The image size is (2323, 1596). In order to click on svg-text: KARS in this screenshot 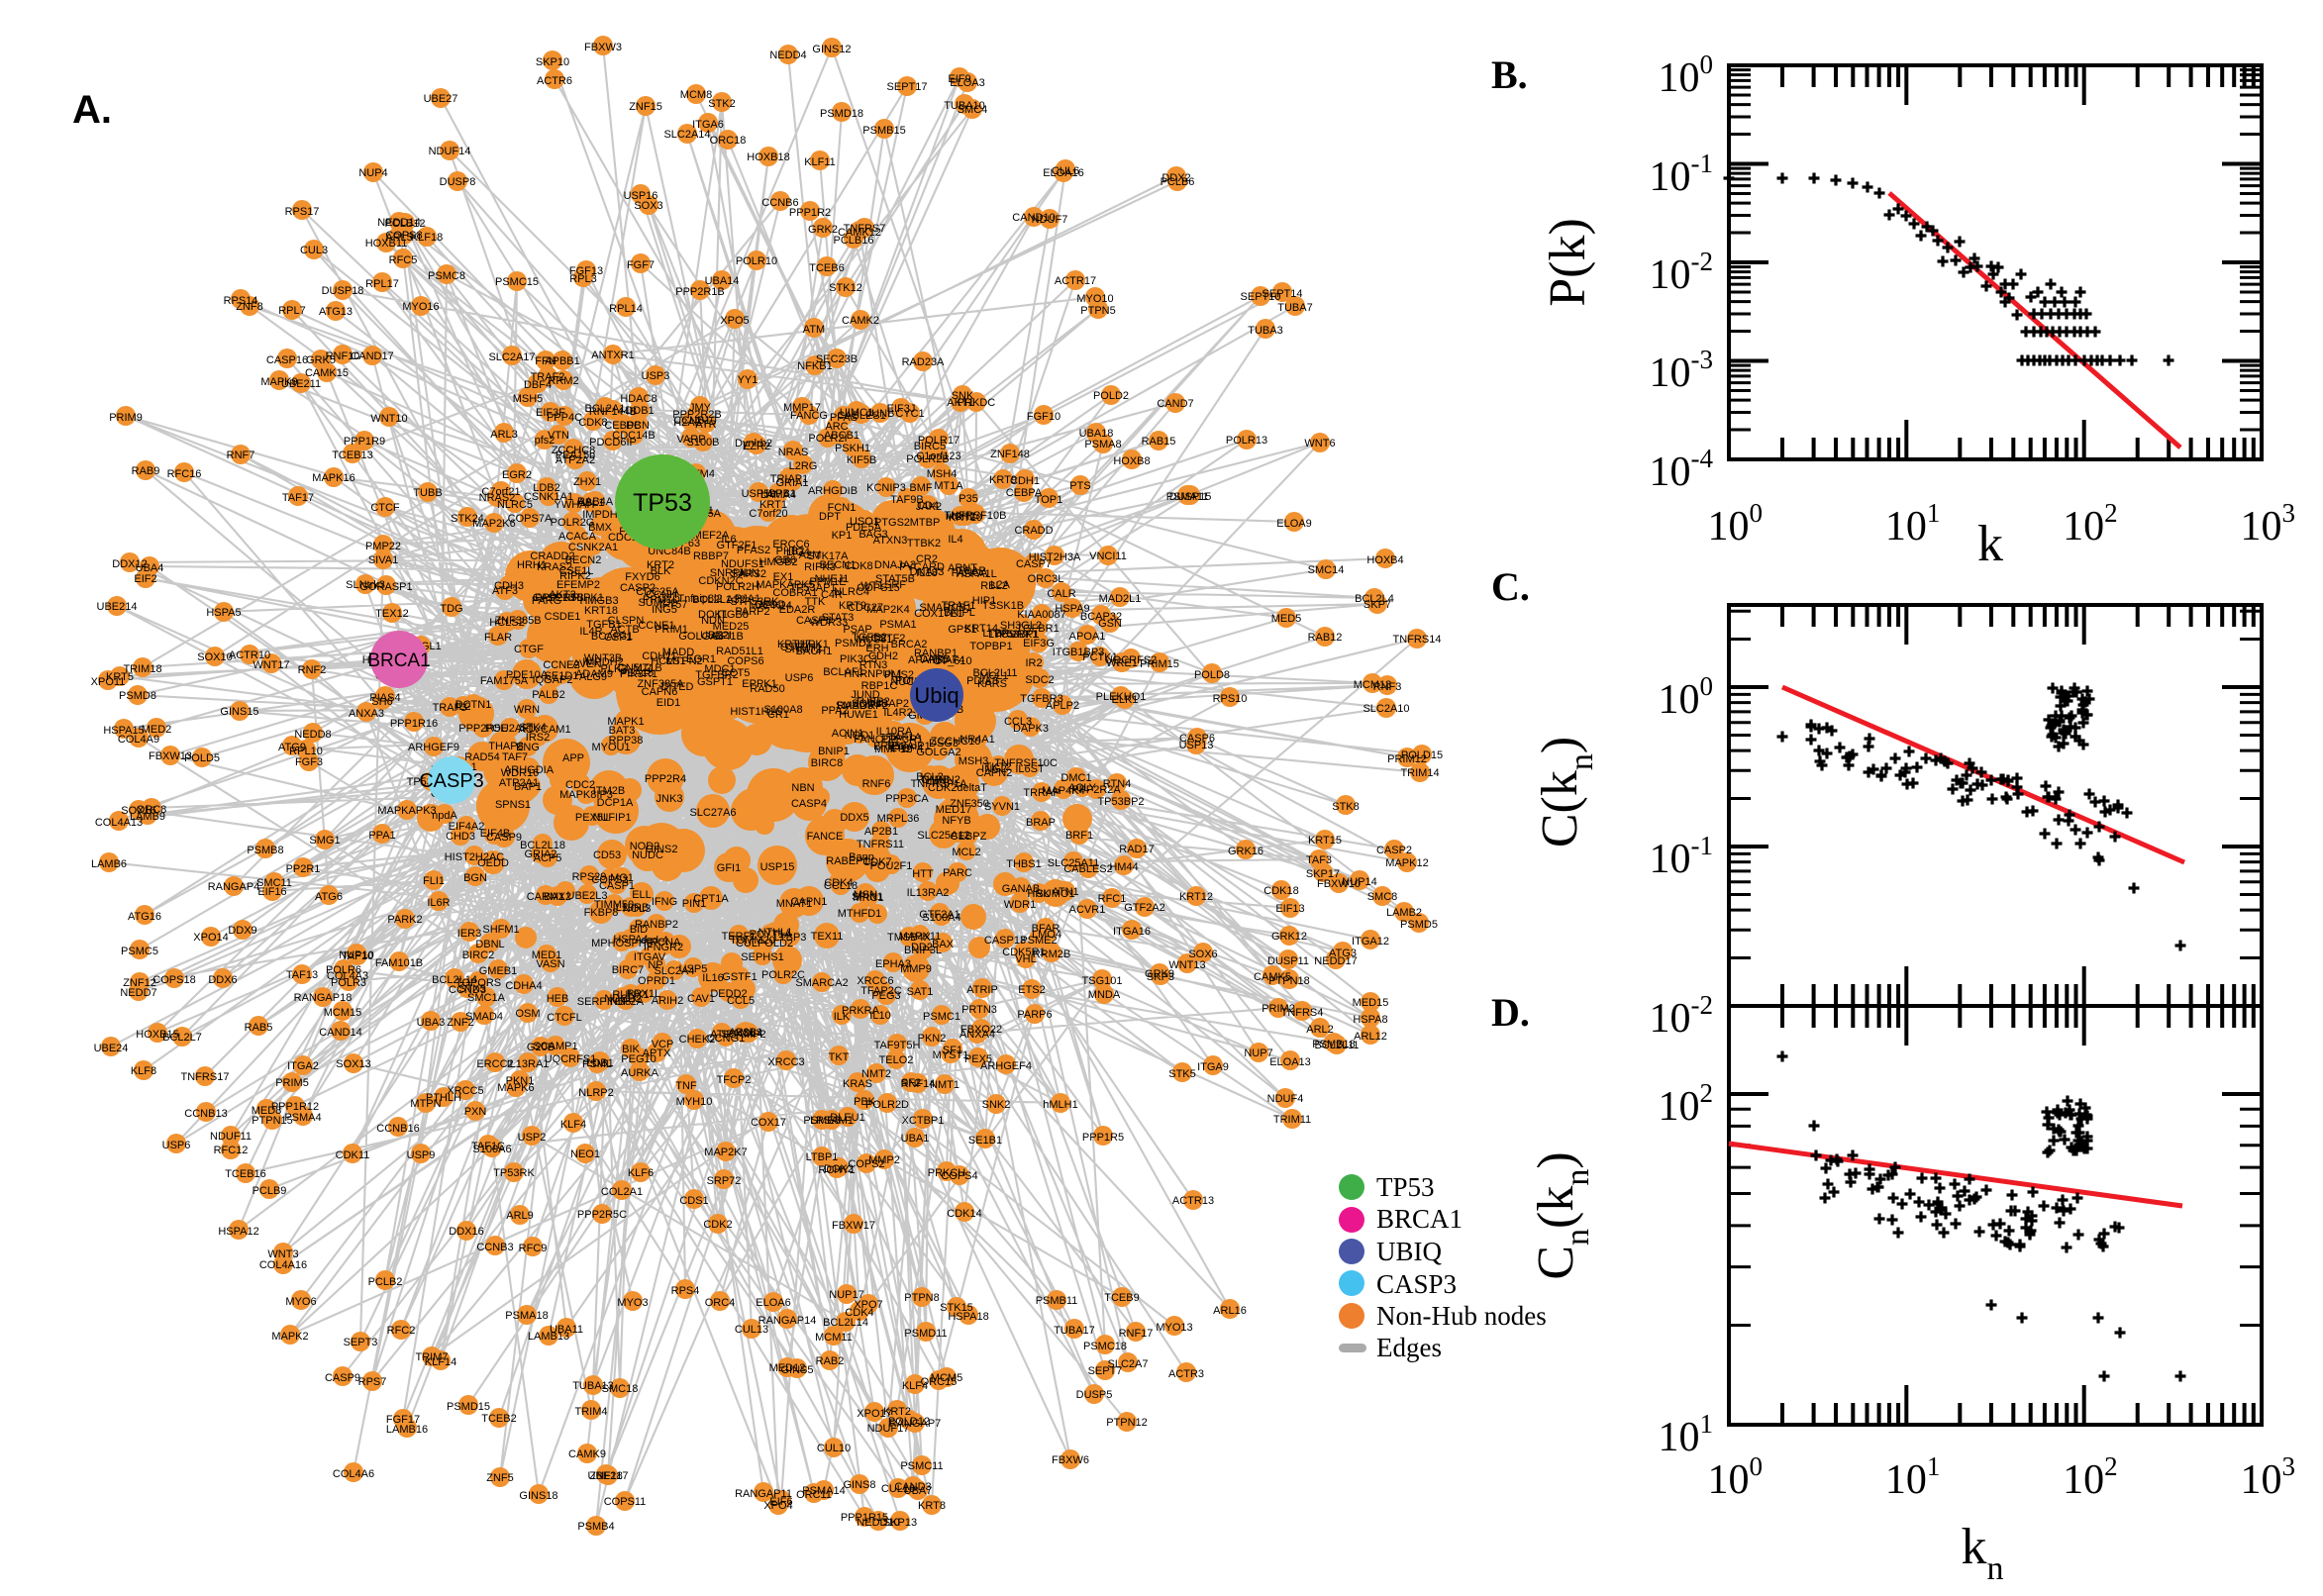, I will do `click(992, 684)`.